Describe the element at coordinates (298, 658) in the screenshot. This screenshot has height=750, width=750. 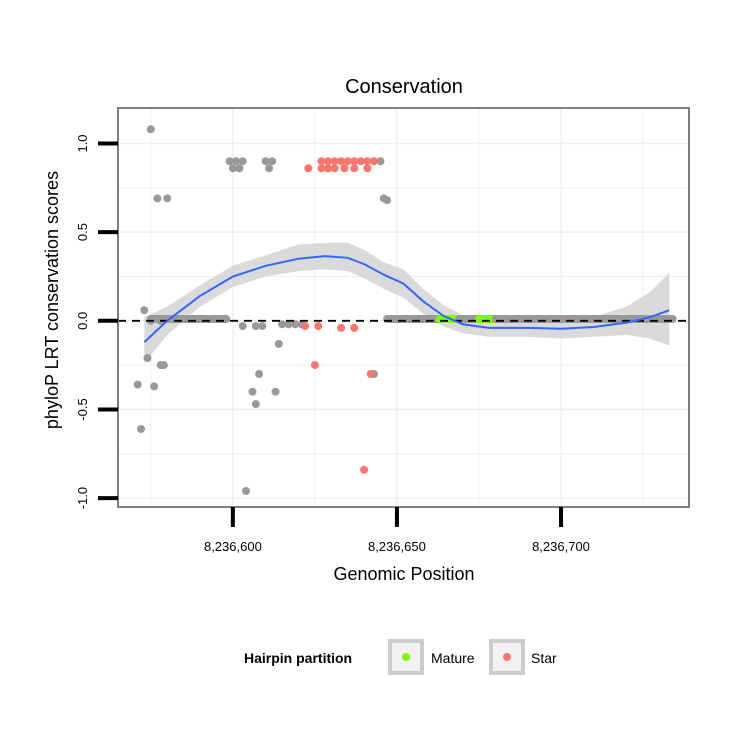
I see `legend-title: Hairpin partition` at that location.